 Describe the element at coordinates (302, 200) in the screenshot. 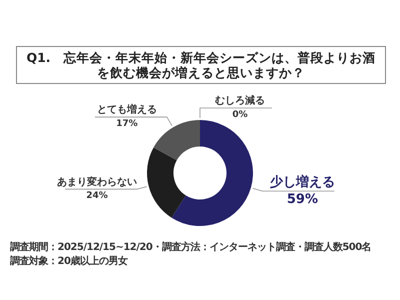

I see `data-label: 59%` at that location.